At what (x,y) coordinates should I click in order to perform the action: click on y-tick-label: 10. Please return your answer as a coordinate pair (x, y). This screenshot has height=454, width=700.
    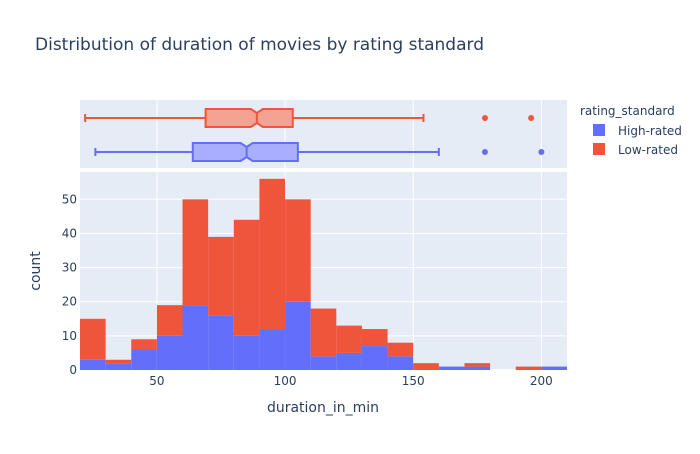
    Looking at the image, I should click on (69, 336).